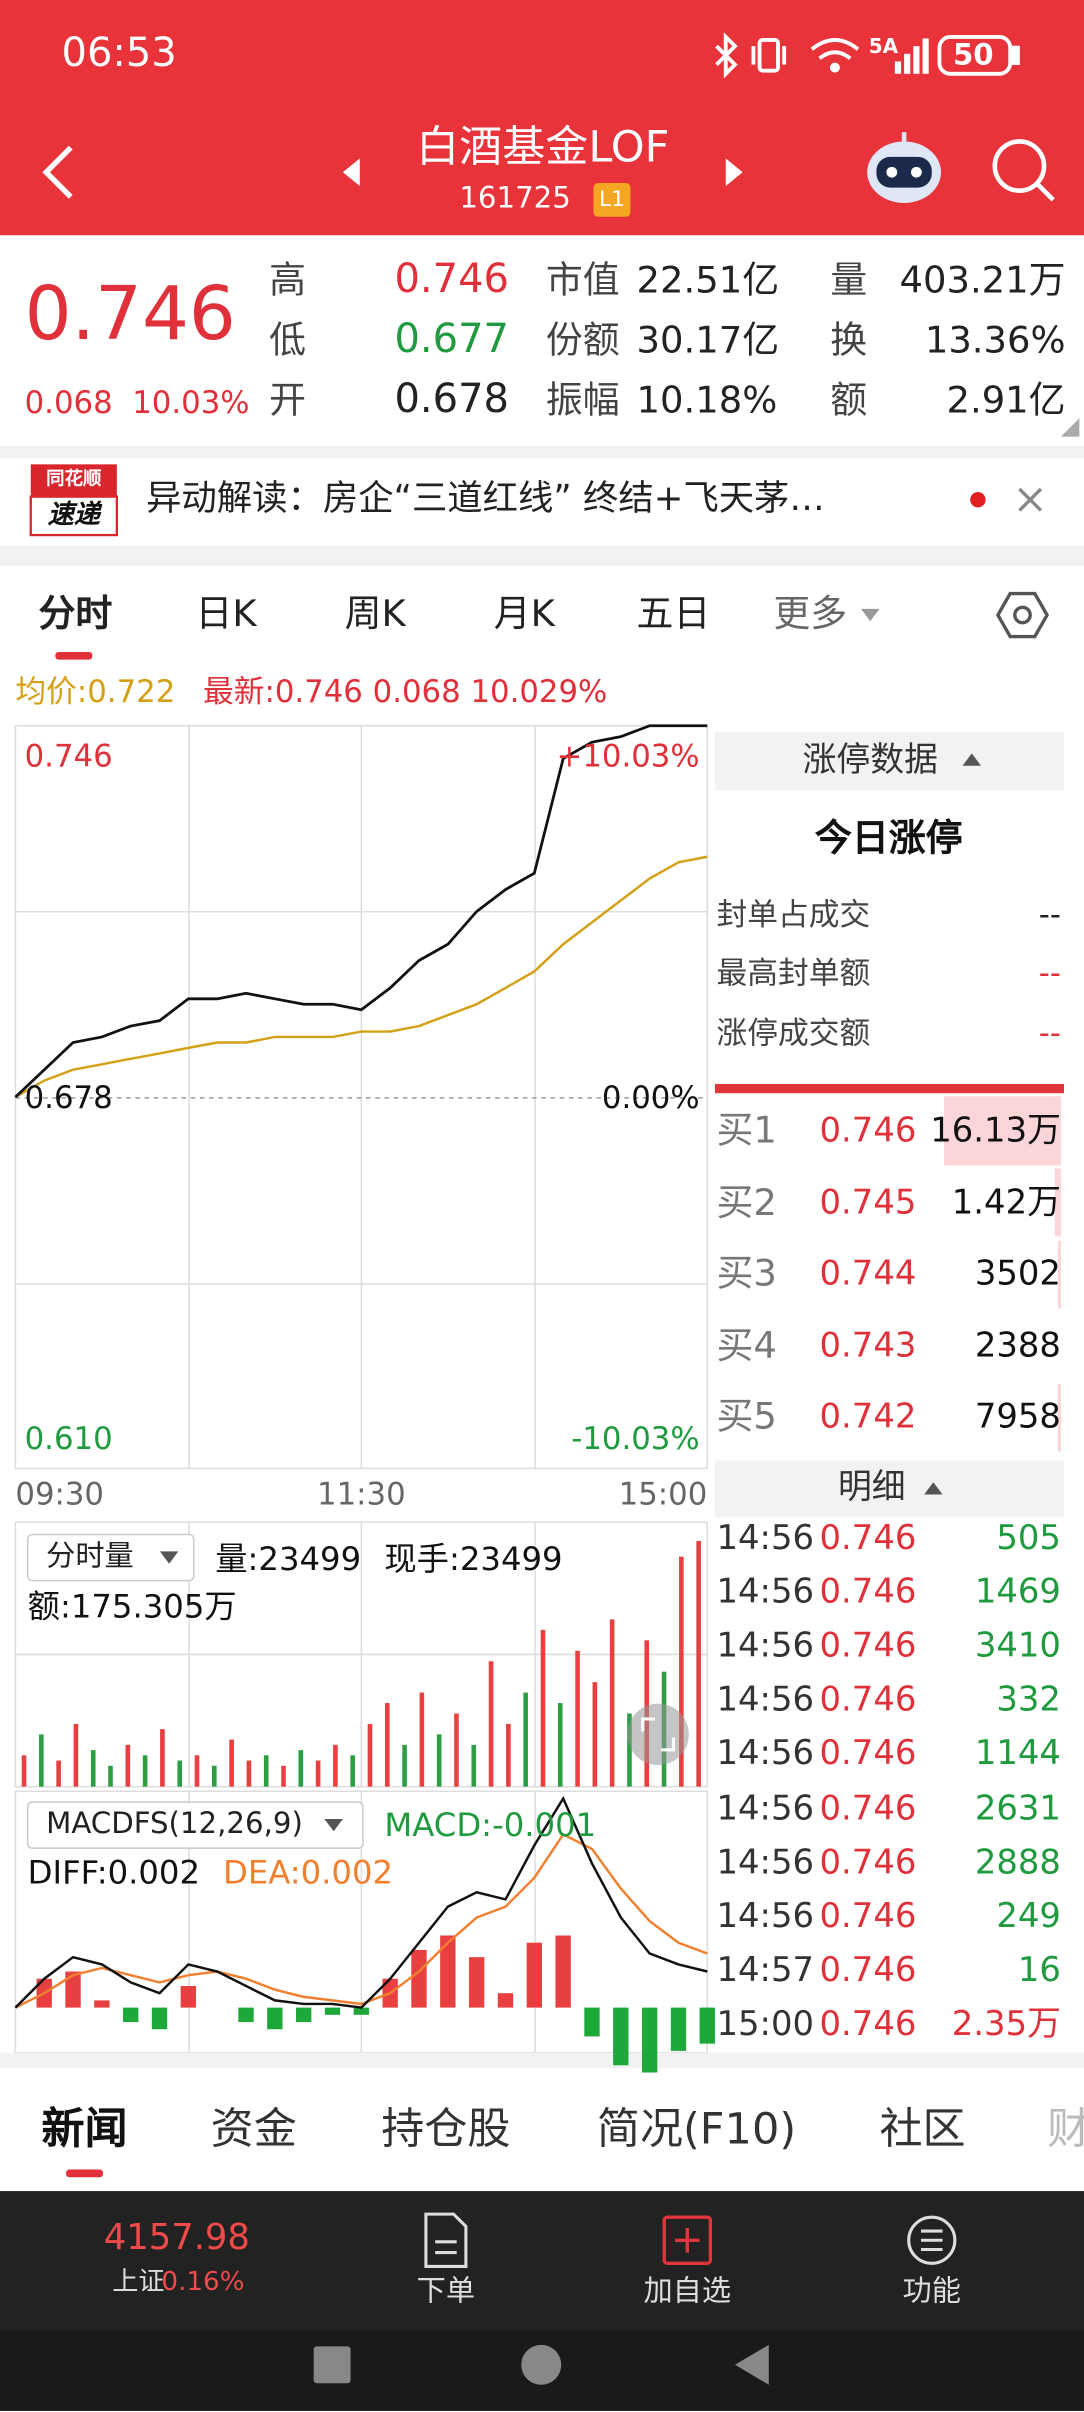  I want to click on limit-header-bg, so click(889, 761).